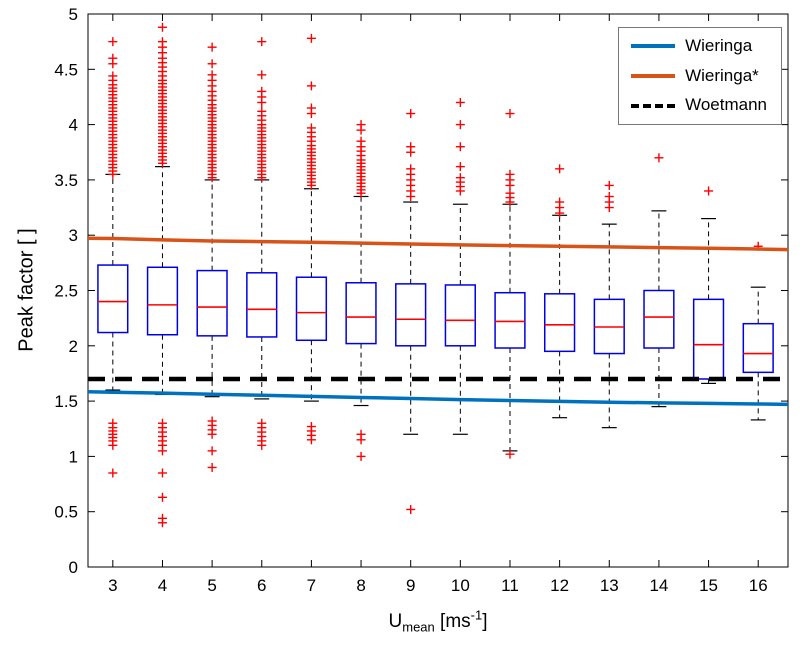  What do you see at coordinates (66, 401) in the screenshot?
I see `y-tick-label: 1.5` at bounding box center [66, 401].